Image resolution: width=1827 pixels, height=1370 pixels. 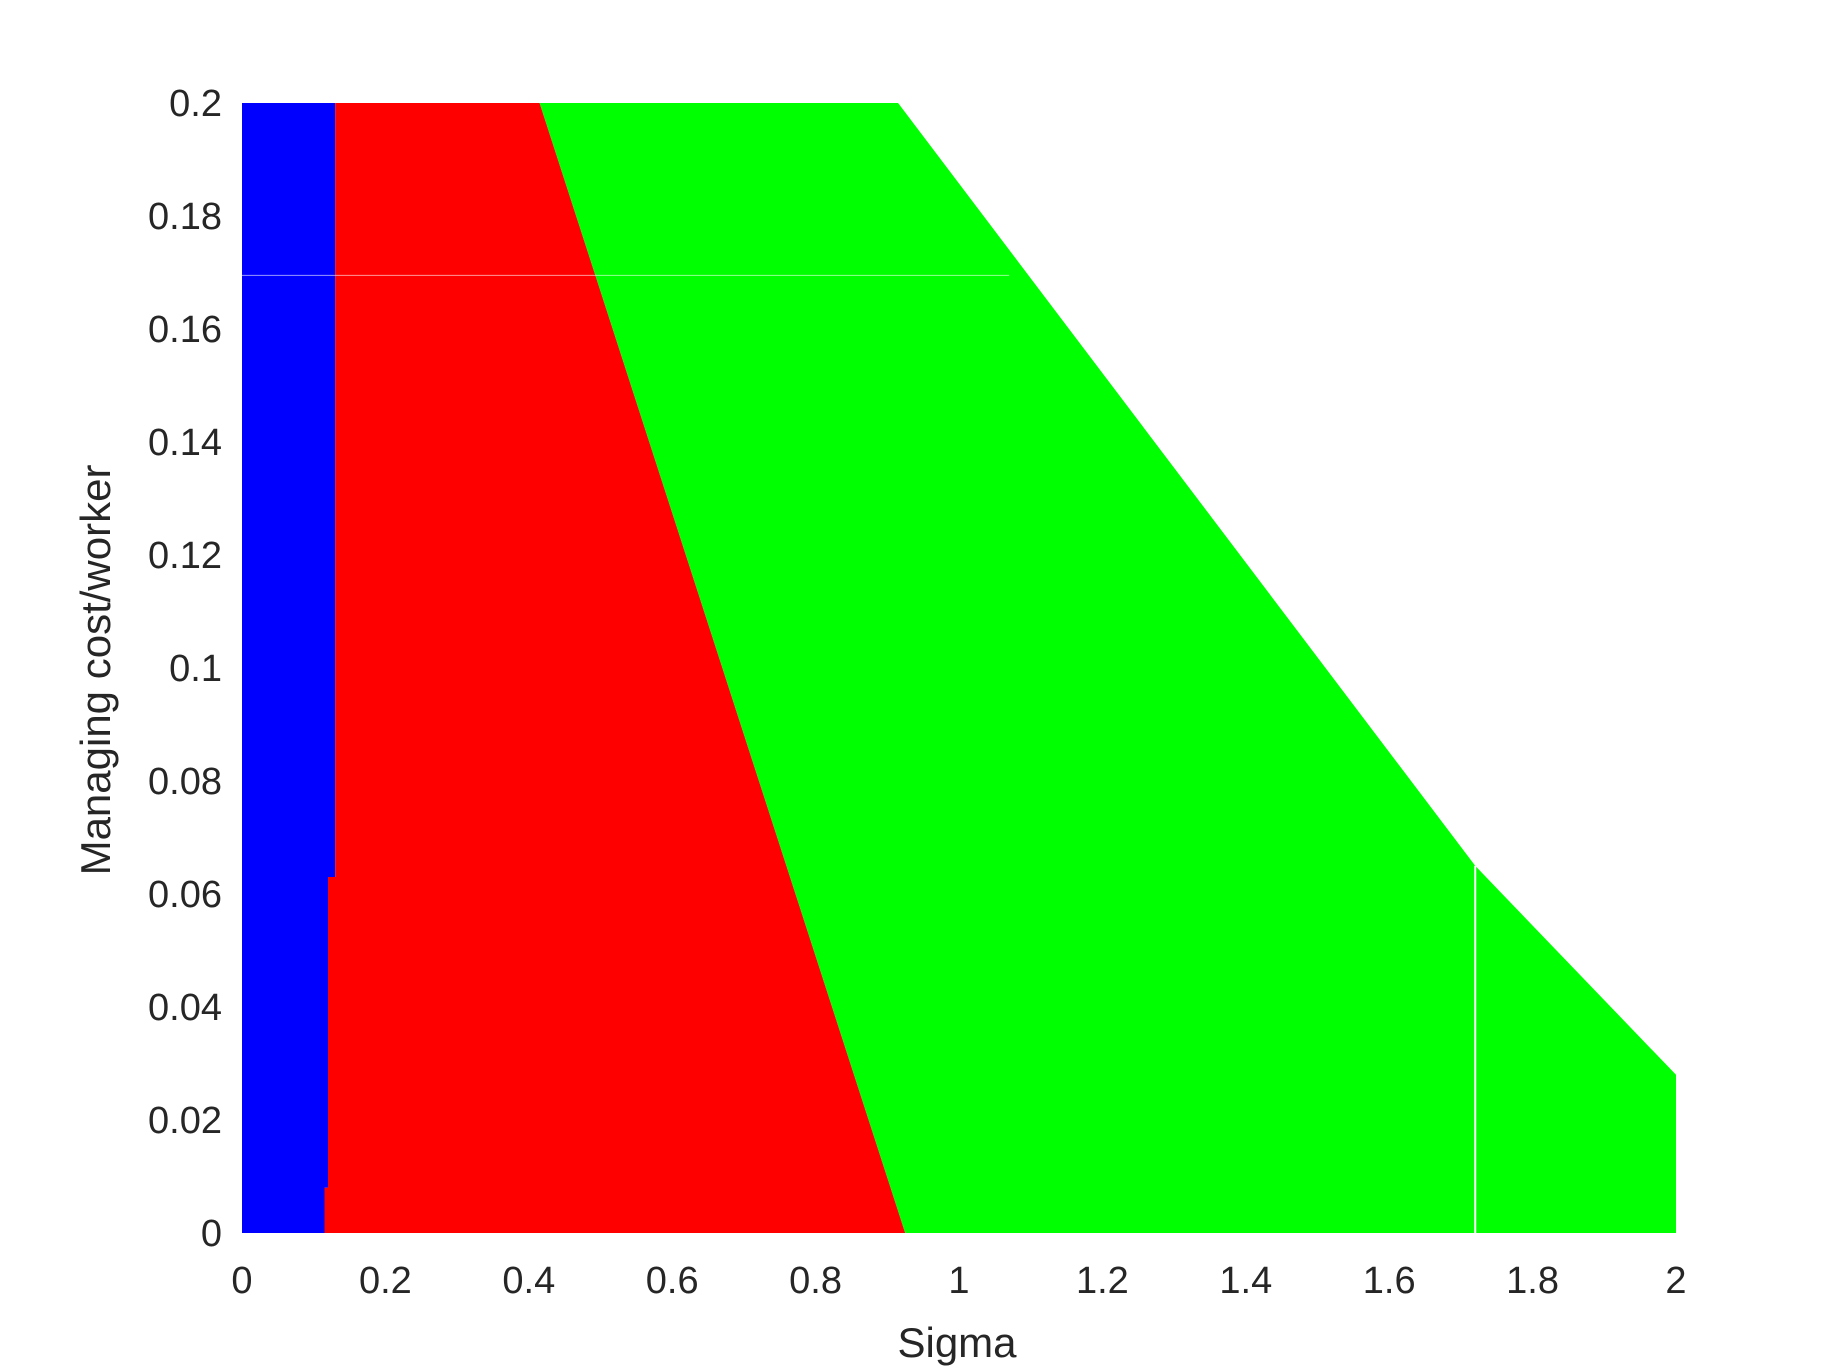 What do you see at coordinates (185, 217) in the screenshot?
I see `y-tick-label: 0.18` at bounding box center [185, 217].